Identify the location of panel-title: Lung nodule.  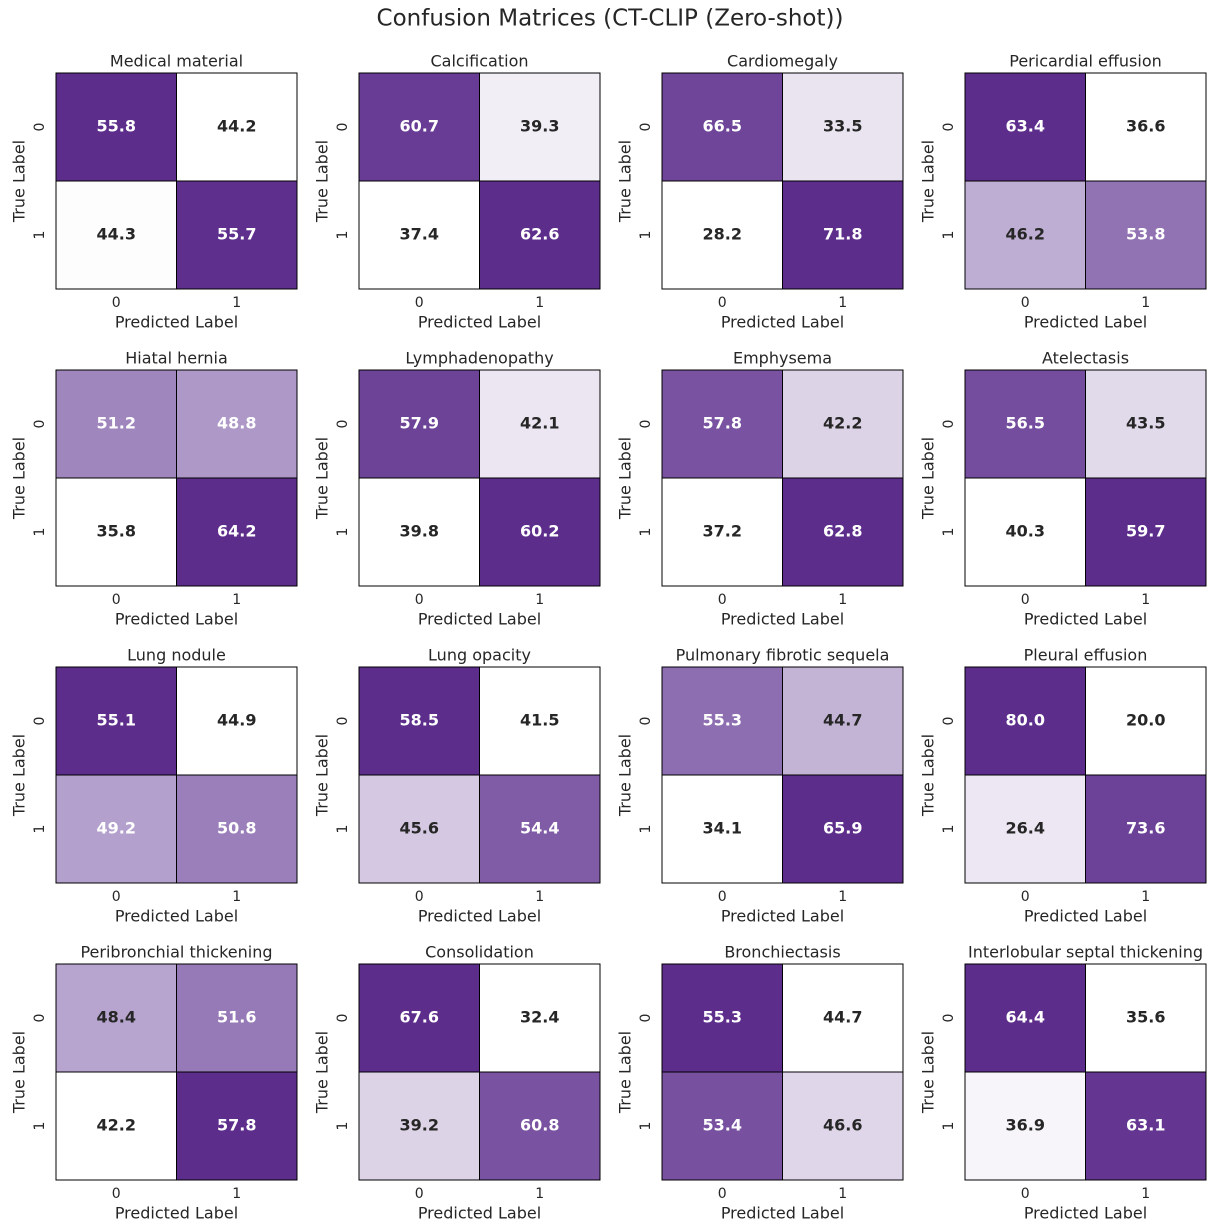
(176, 655).